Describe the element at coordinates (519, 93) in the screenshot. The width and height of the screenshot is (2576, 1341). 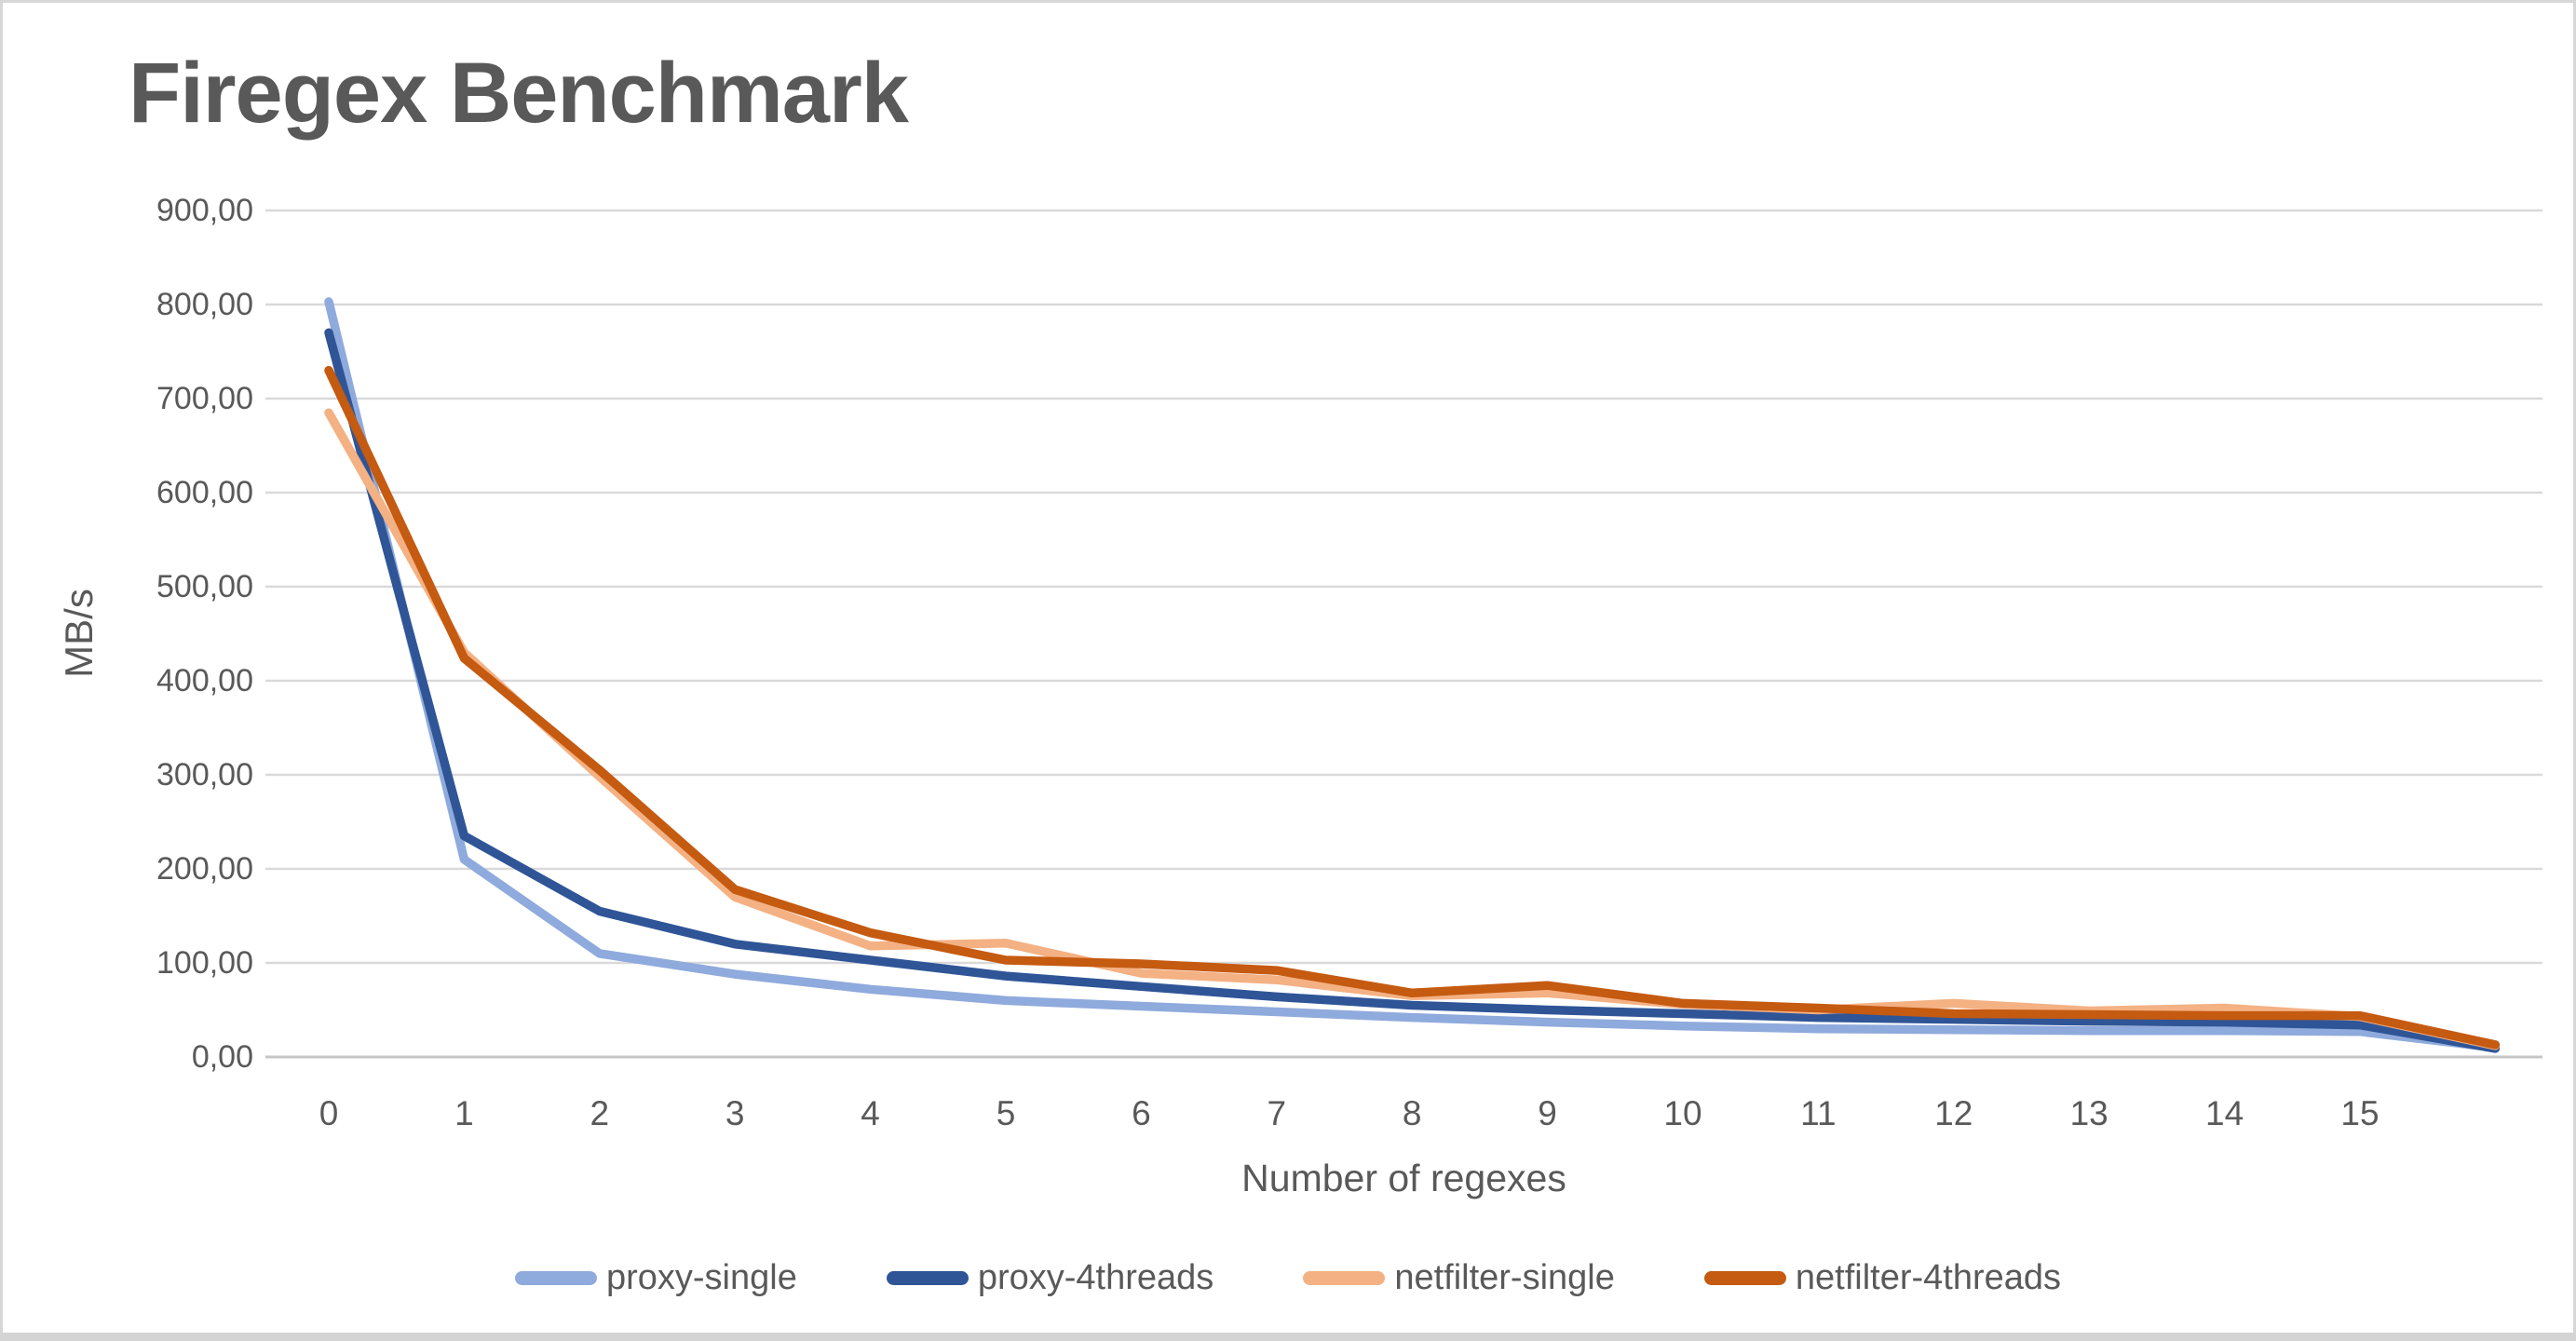
I see `chart-title: Firegex Benchmark` at that location.